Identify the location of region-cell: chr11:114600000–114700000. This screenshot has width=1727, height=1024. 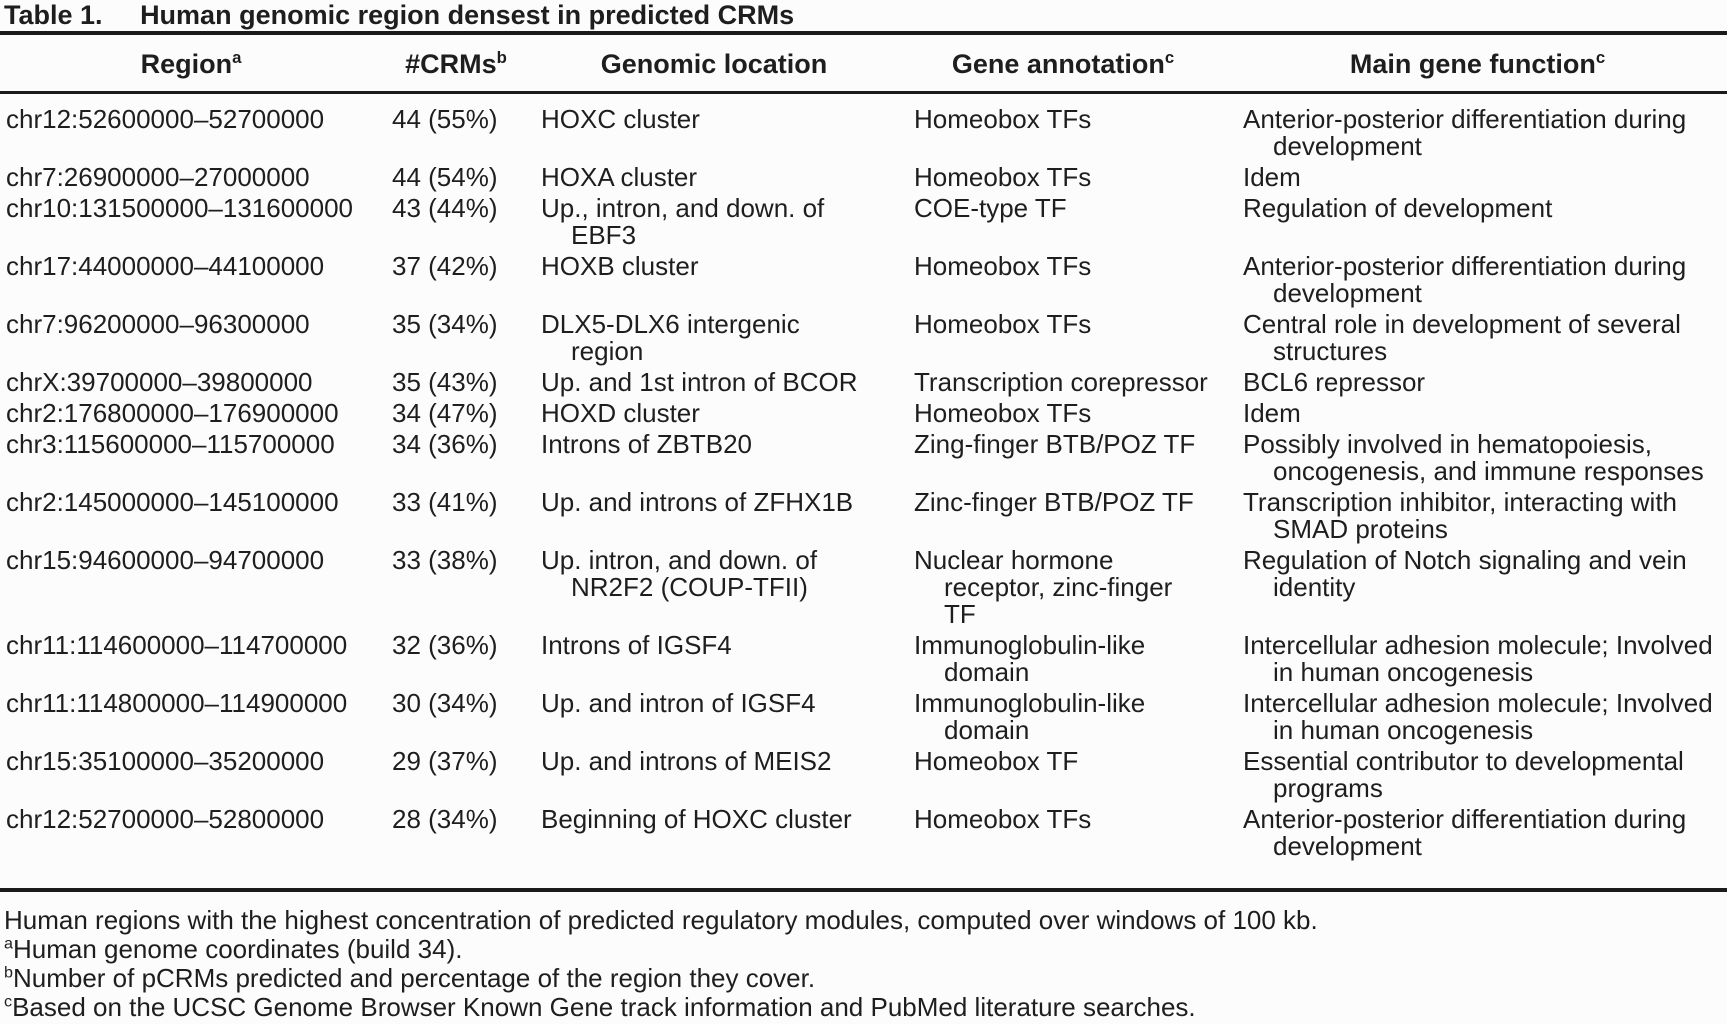
(177, 645).